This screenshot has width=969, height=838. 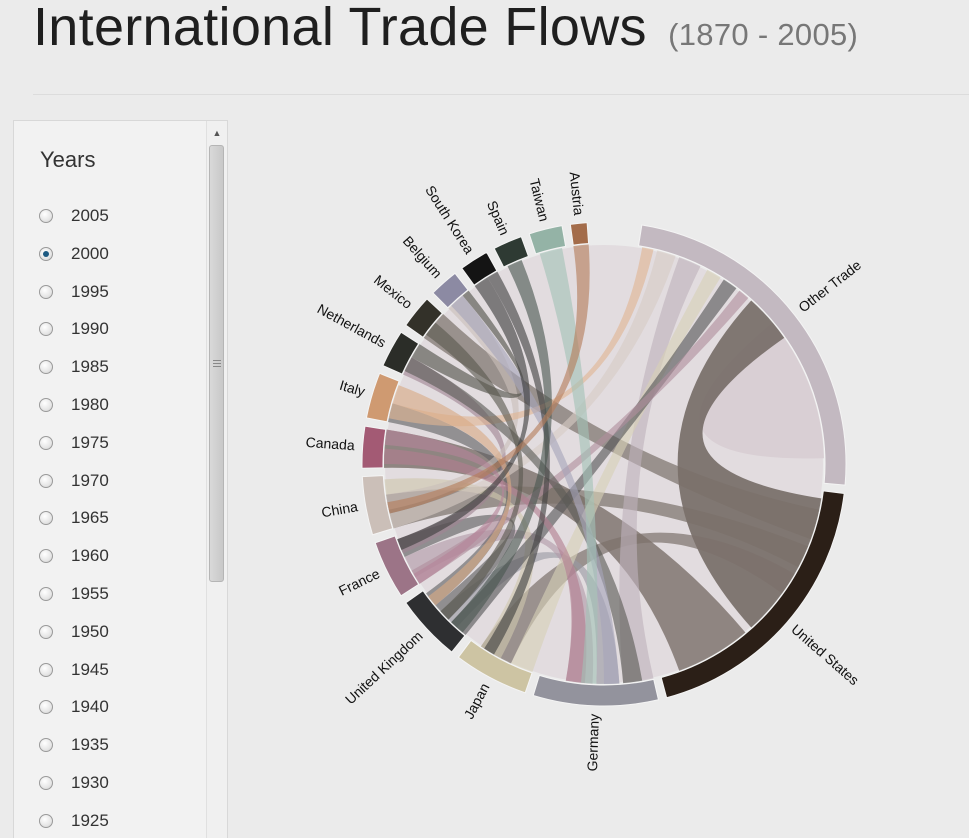 I want to click on arc-austria, so click(x=579, y=234).